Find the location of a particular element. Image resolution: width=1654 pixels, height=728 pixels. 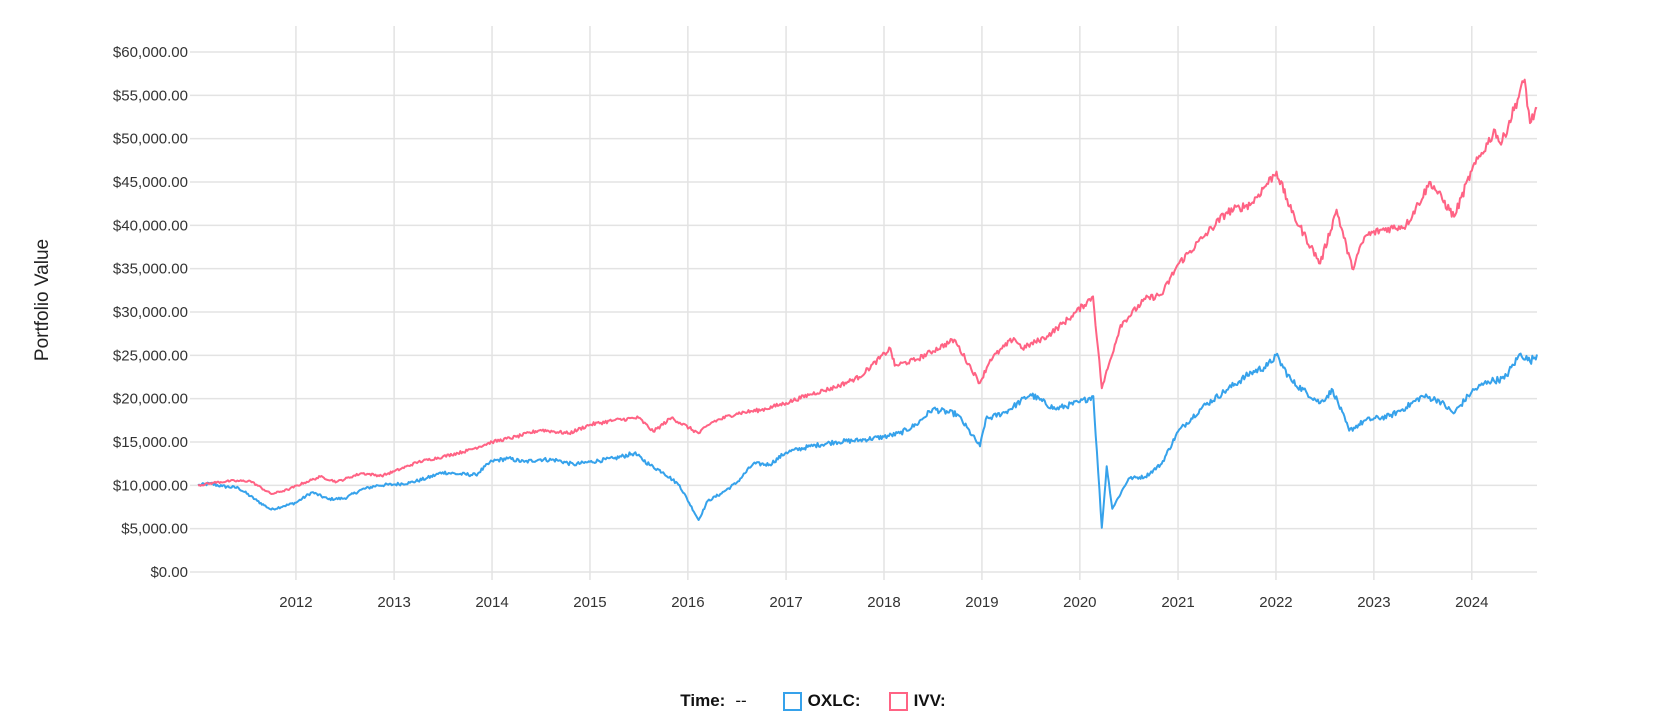

legend-label-ivv: IVV: is located at coordinates (929, 700).